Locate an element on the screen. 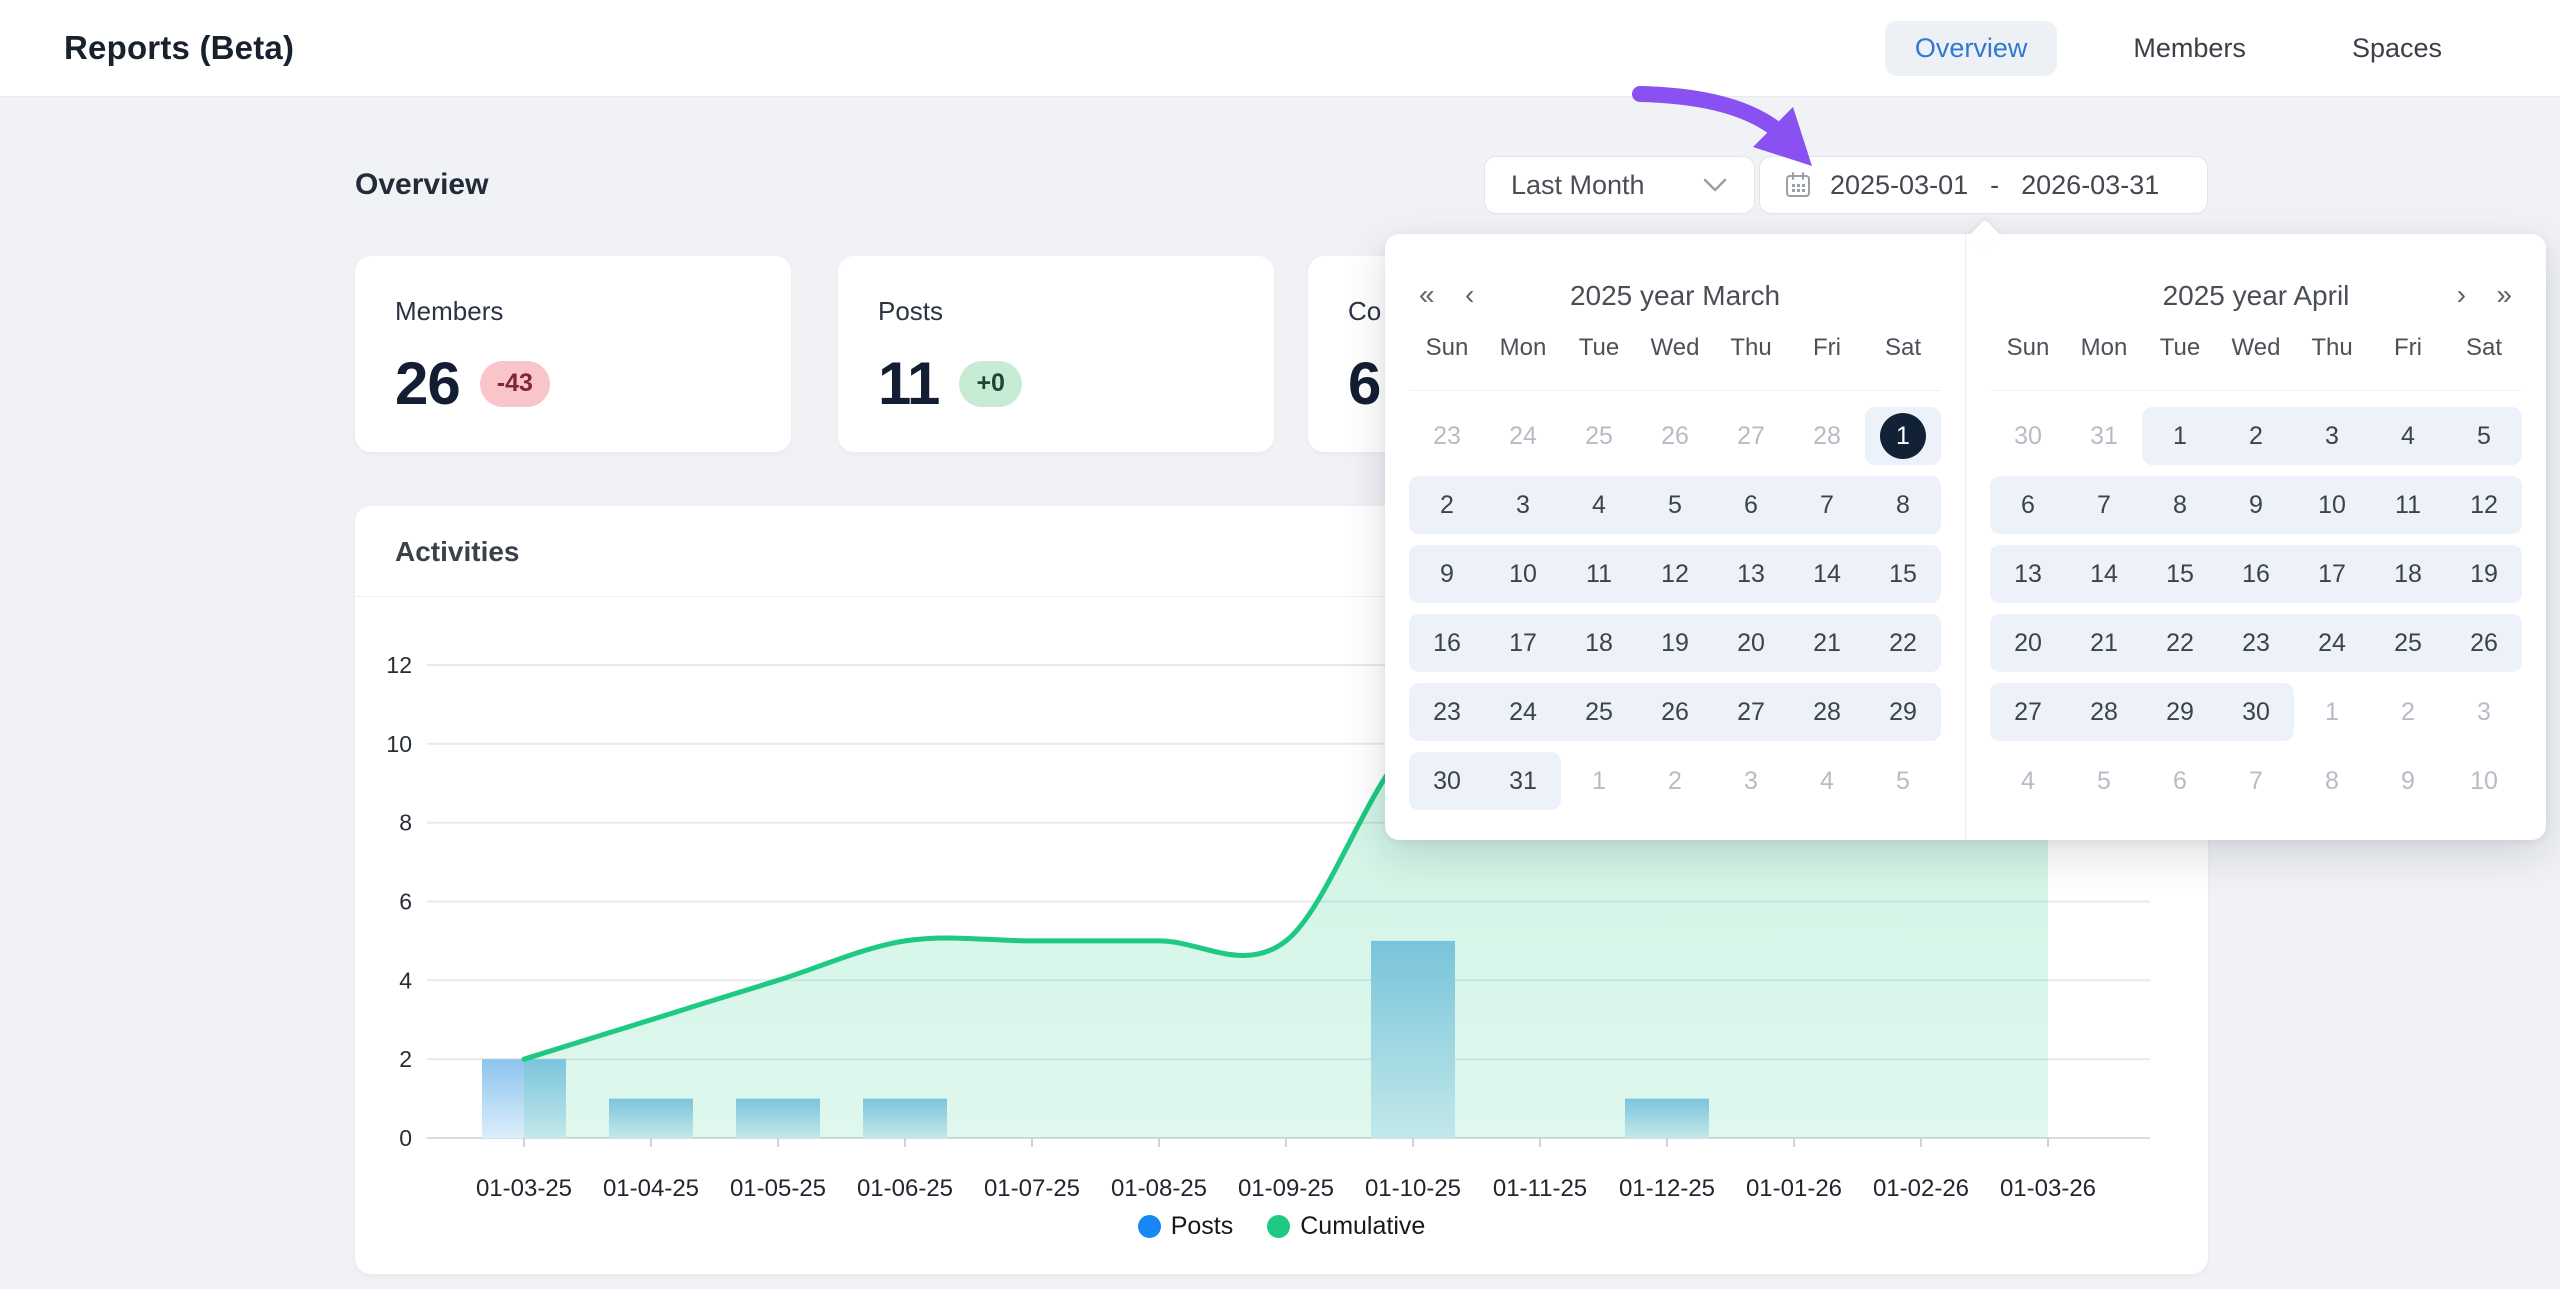 The height and width of the screenshot is (1289, 2560). range-preset-select: Last Month is located at coordinates (1619, 185).